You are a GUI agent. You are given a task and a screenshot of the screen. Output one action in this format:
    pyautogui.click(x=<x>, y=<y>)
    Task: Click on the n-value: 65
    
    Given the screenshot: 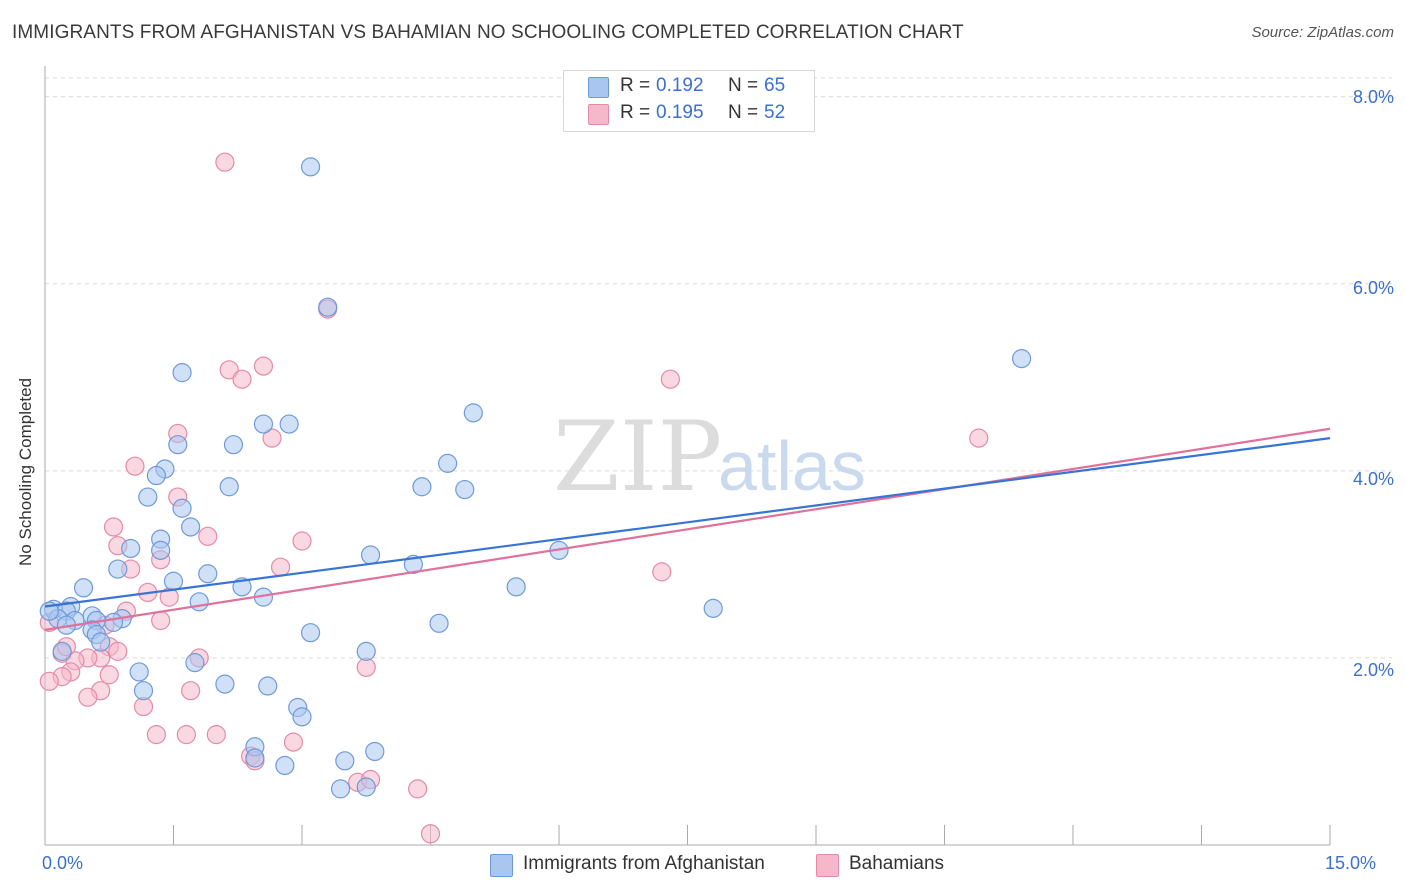 What is the action you would take?
    pyautogui.click(x=775, y=85)
    